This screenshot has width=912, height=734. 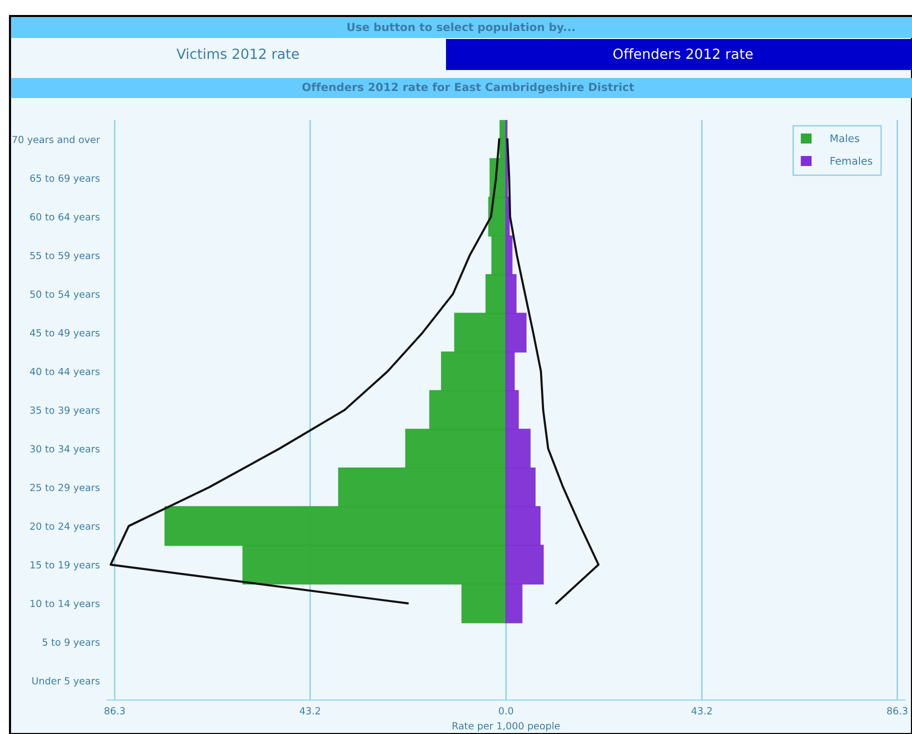 What do you see at coordinates (65, 333) in the screenshot?
I see `y-tick-label: 45 to 49 years` at bounding box center [65, 333].